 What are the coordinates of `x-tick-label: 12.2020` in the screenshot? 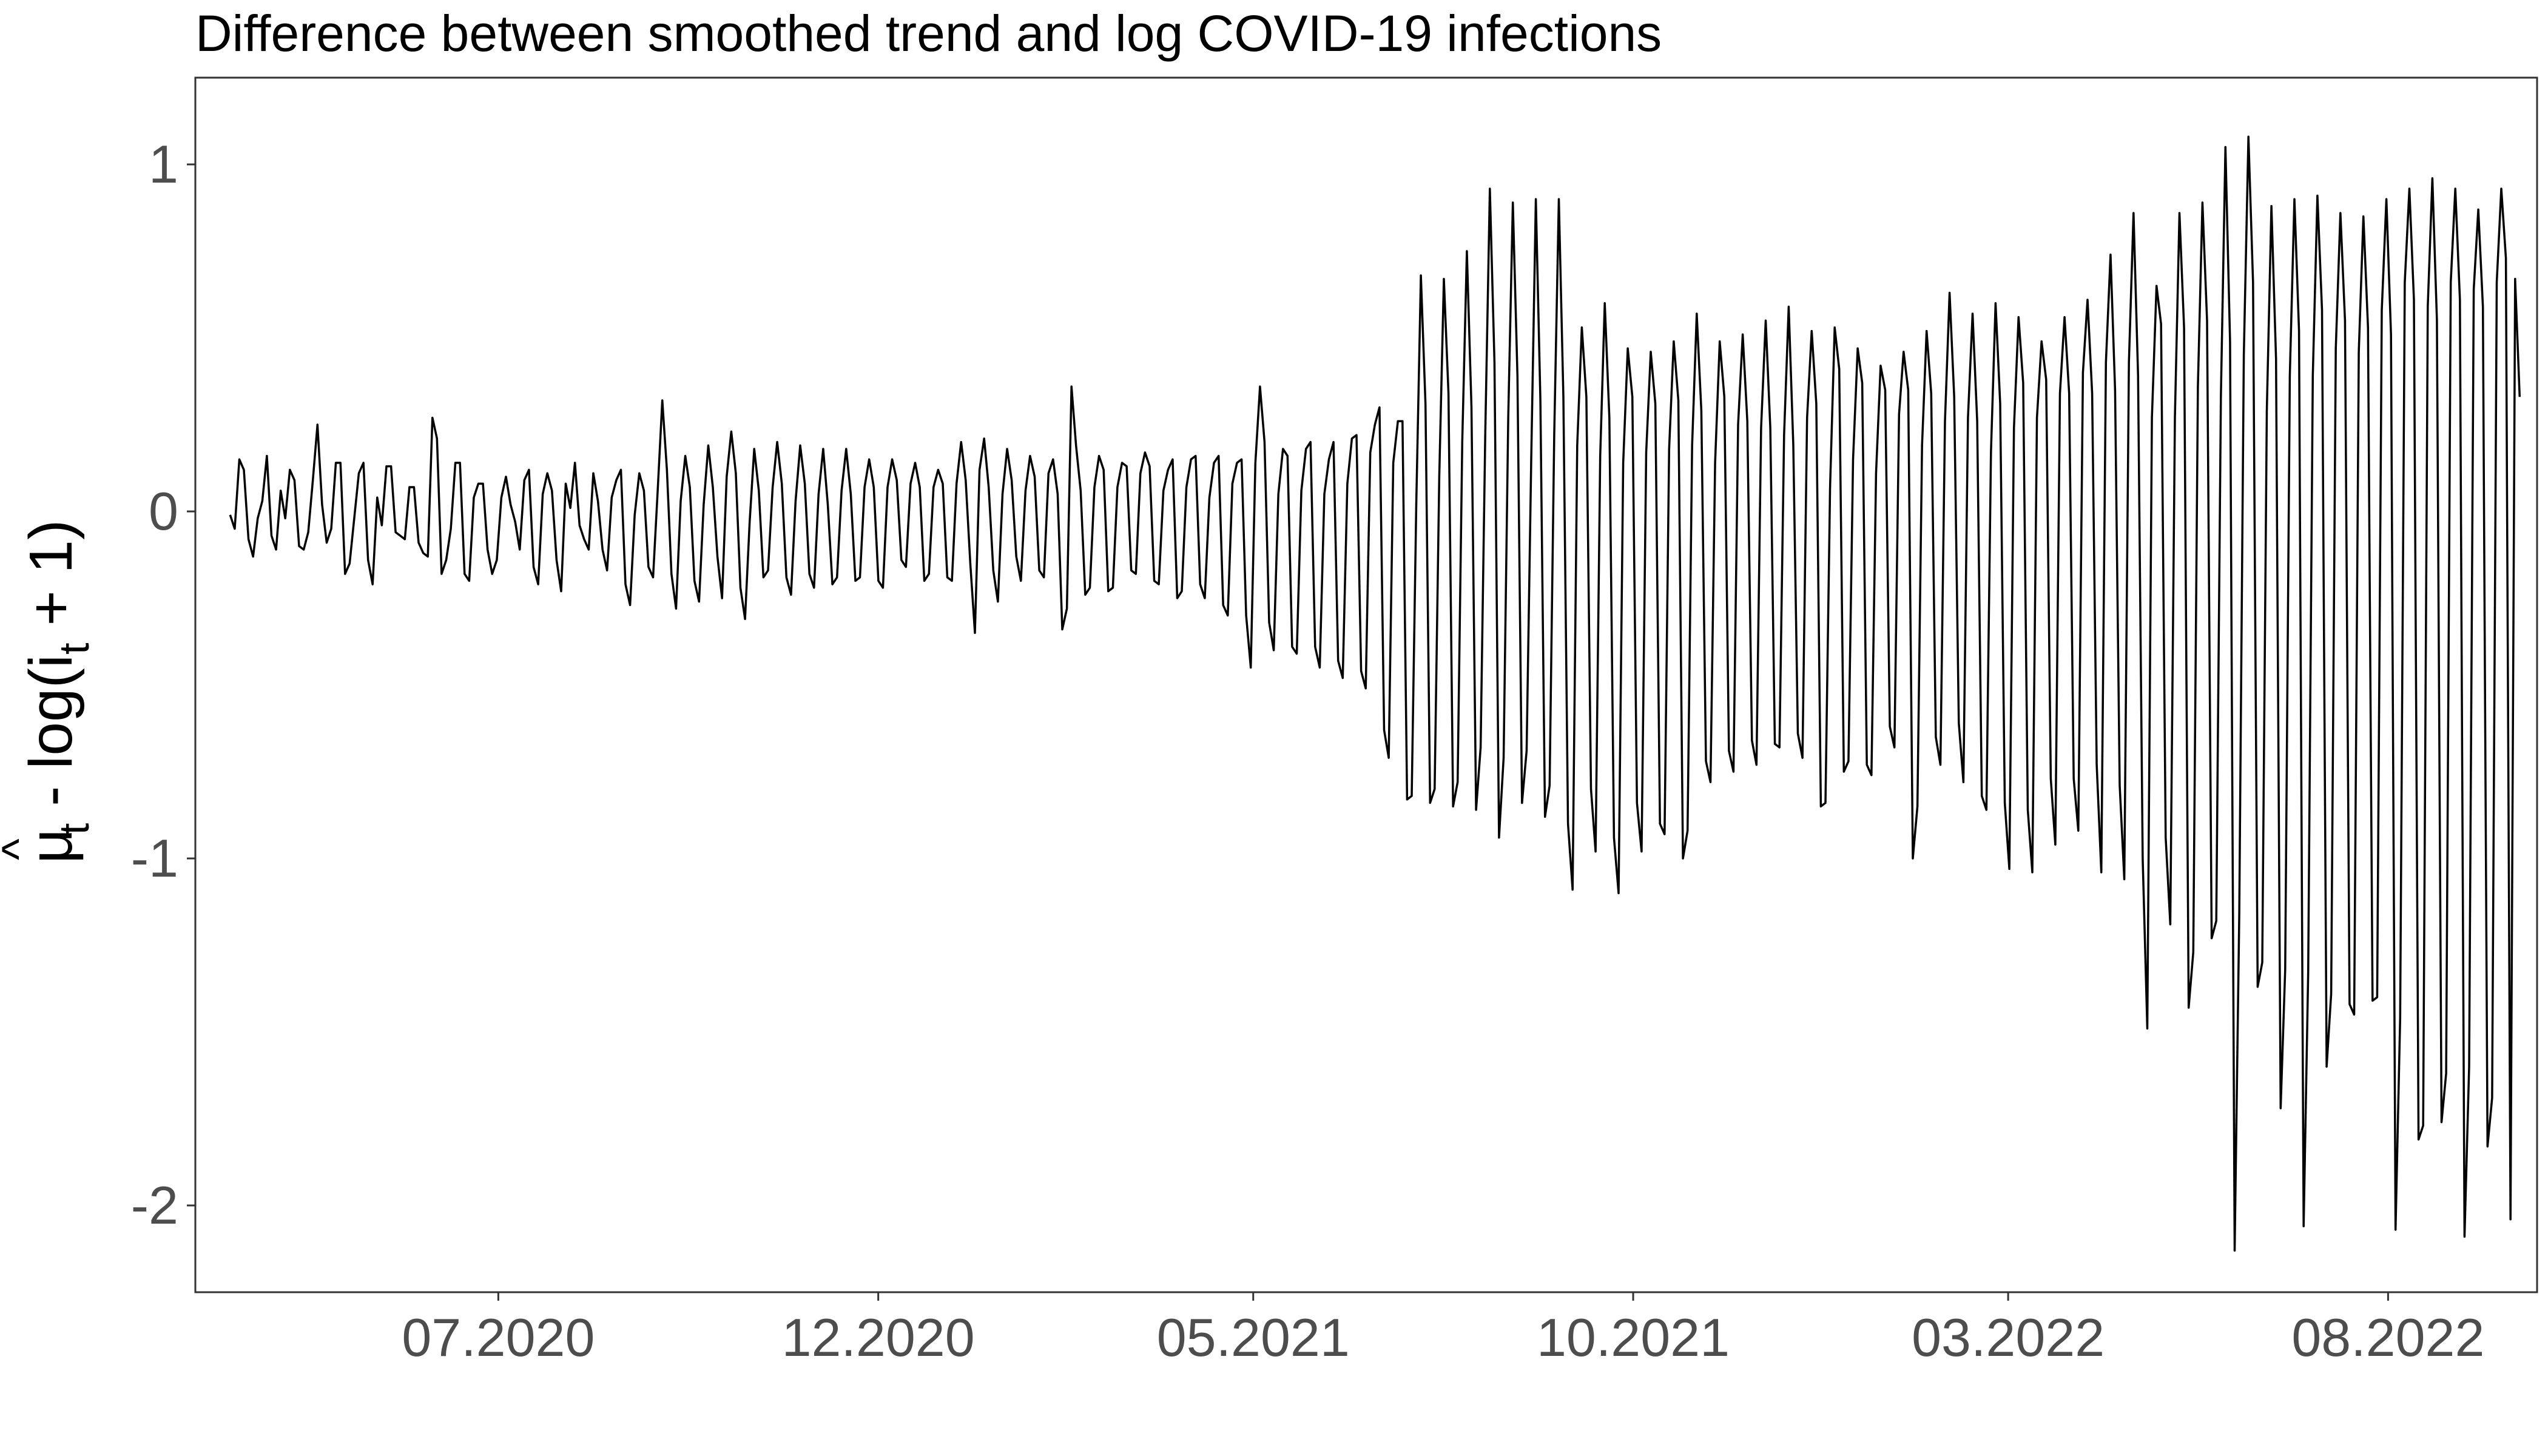 It's located at (878, 1337).